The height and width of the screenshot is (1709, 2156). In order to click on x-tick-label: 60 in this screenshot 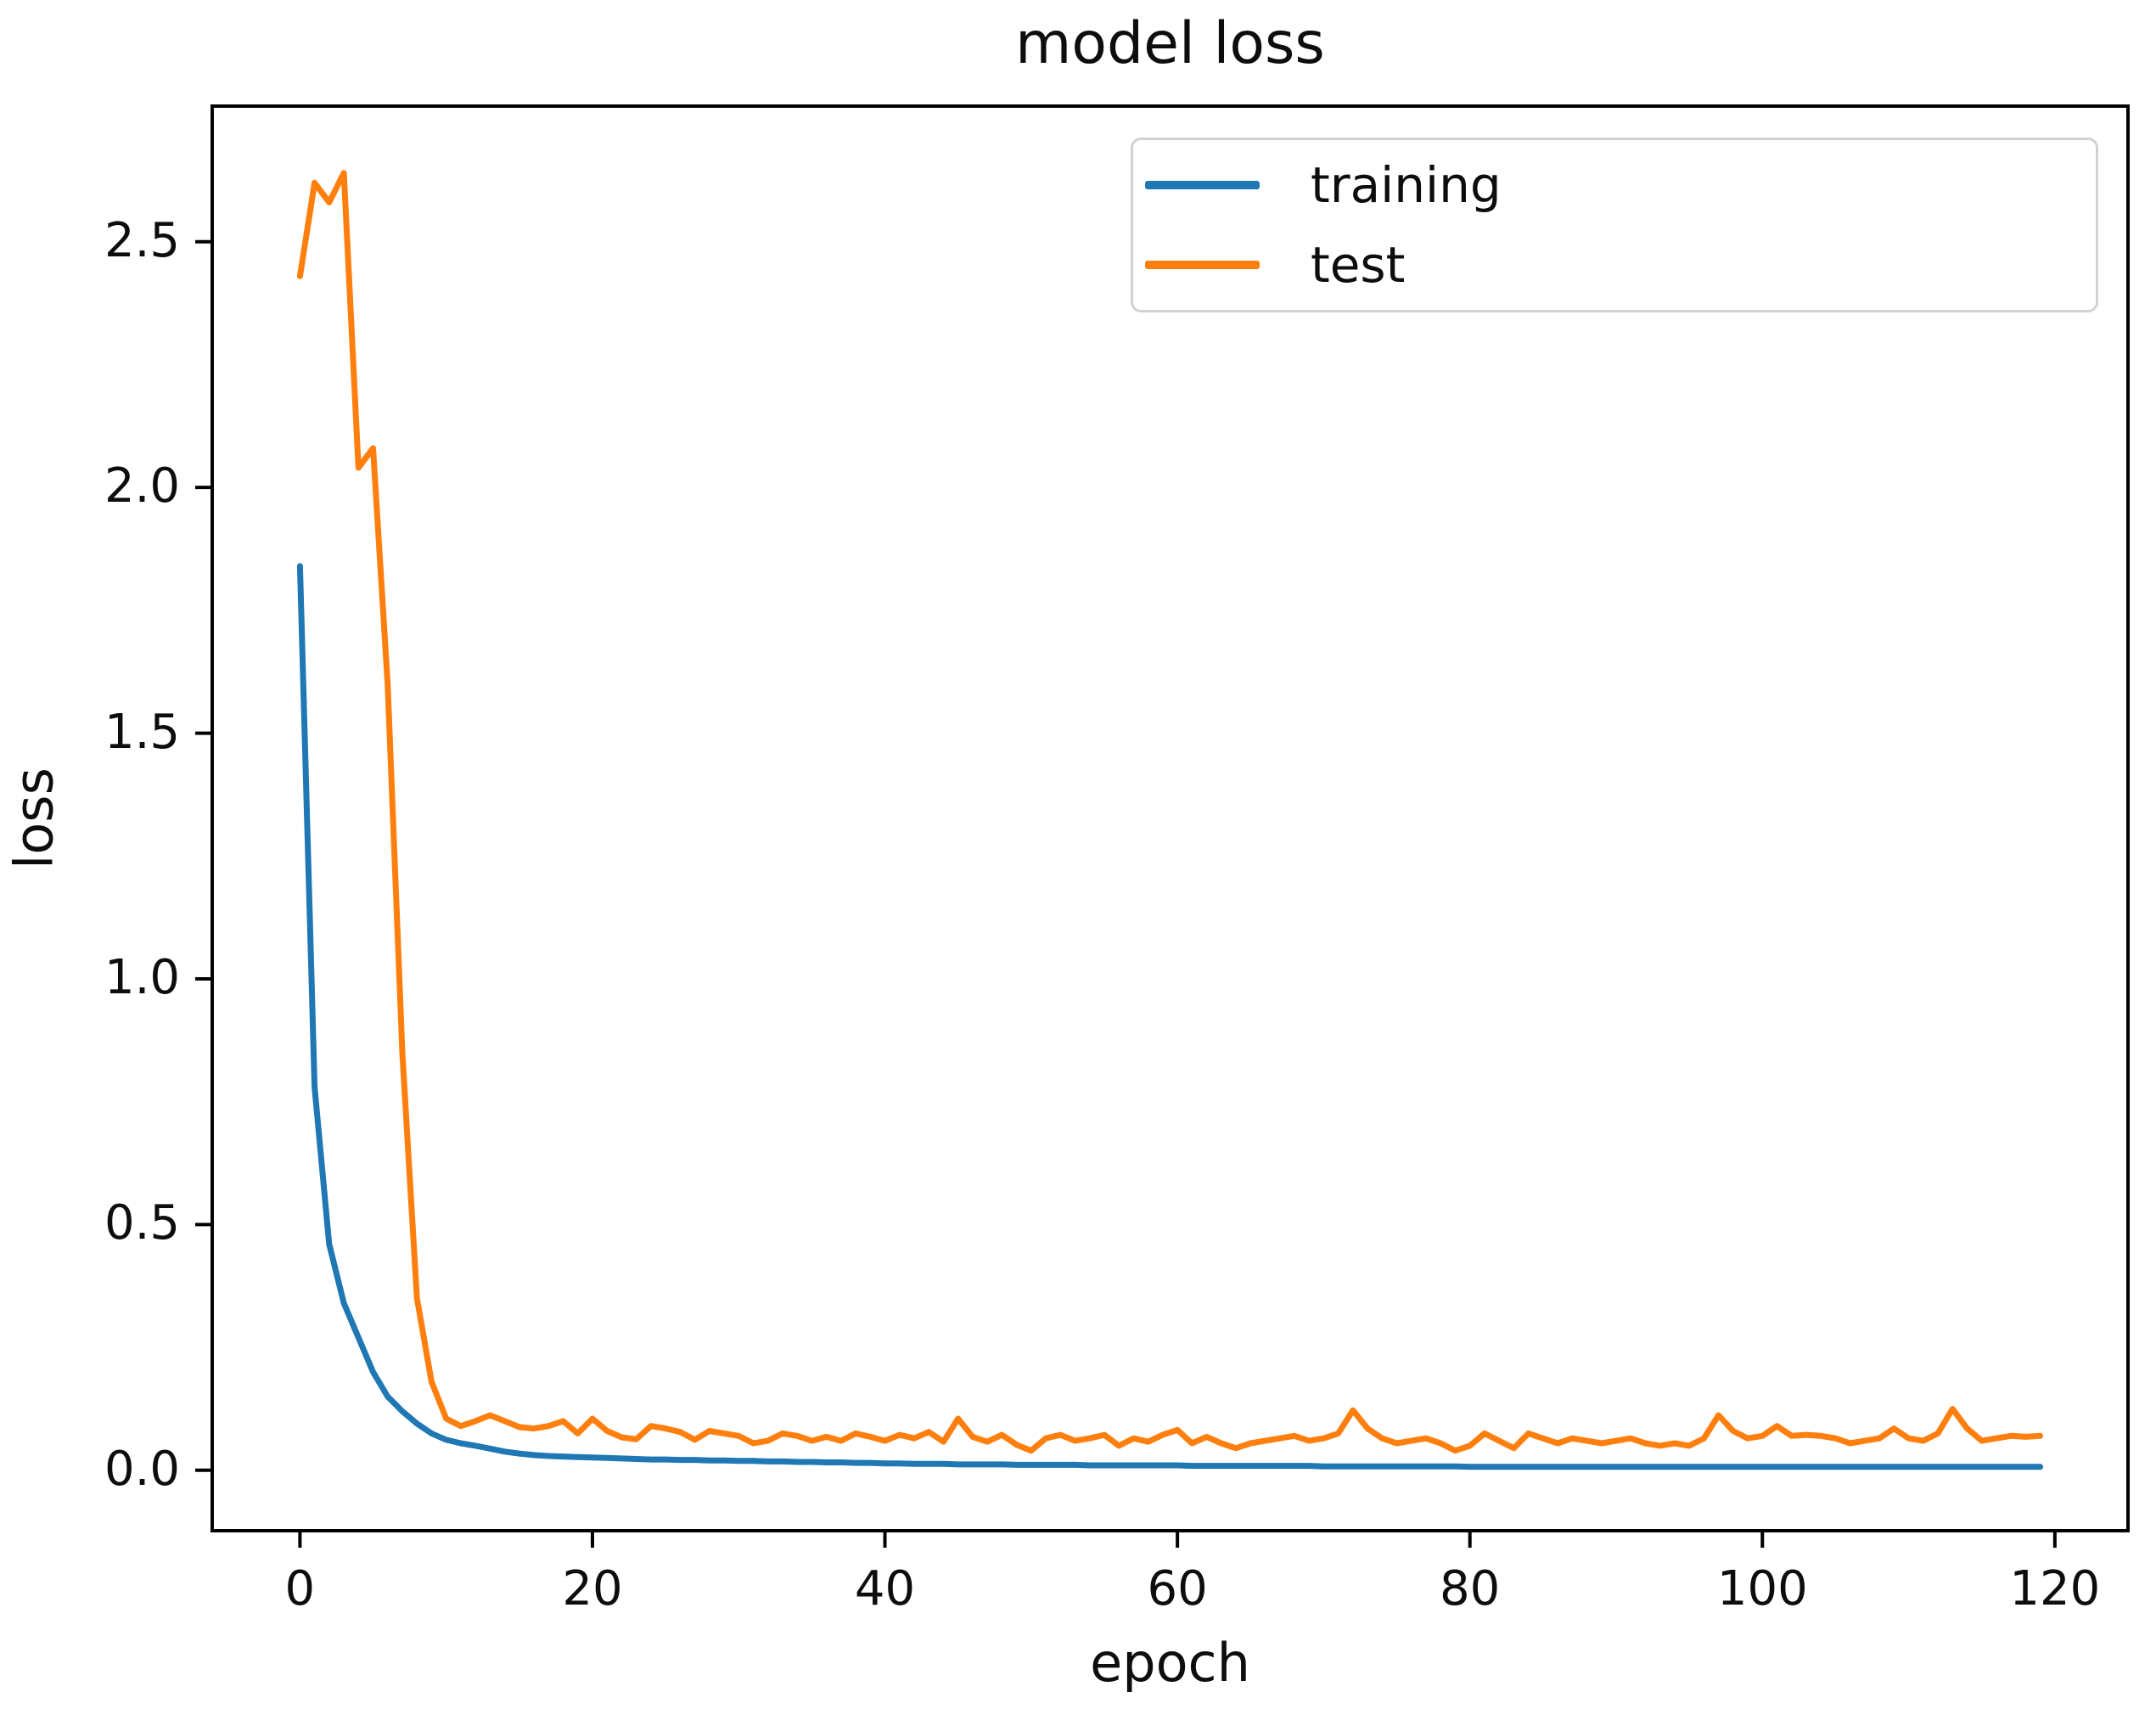, I will do `click(1177, 1588)`.